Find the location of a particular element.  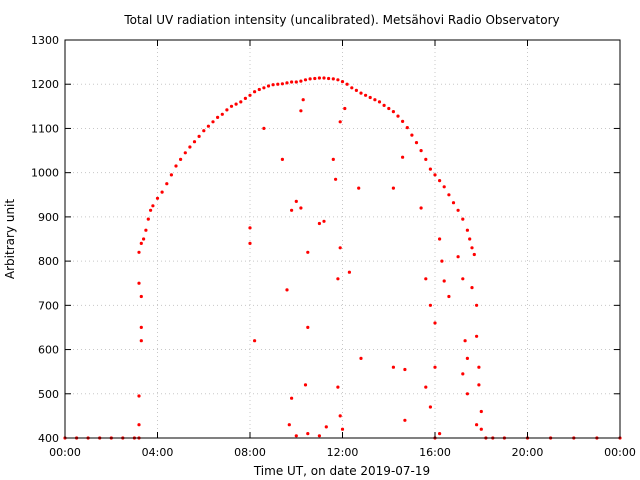

y-tick-label: 1300 is located at coordinates (45, 40).